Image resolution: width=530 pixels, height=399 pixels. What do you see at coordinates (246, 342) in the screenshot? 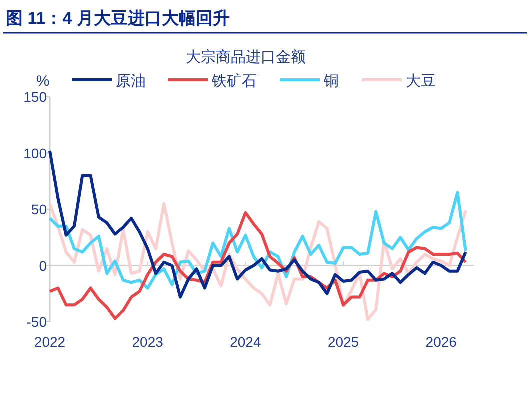
I see `x-tick-label: 2024` at bounding box center [246, 342].